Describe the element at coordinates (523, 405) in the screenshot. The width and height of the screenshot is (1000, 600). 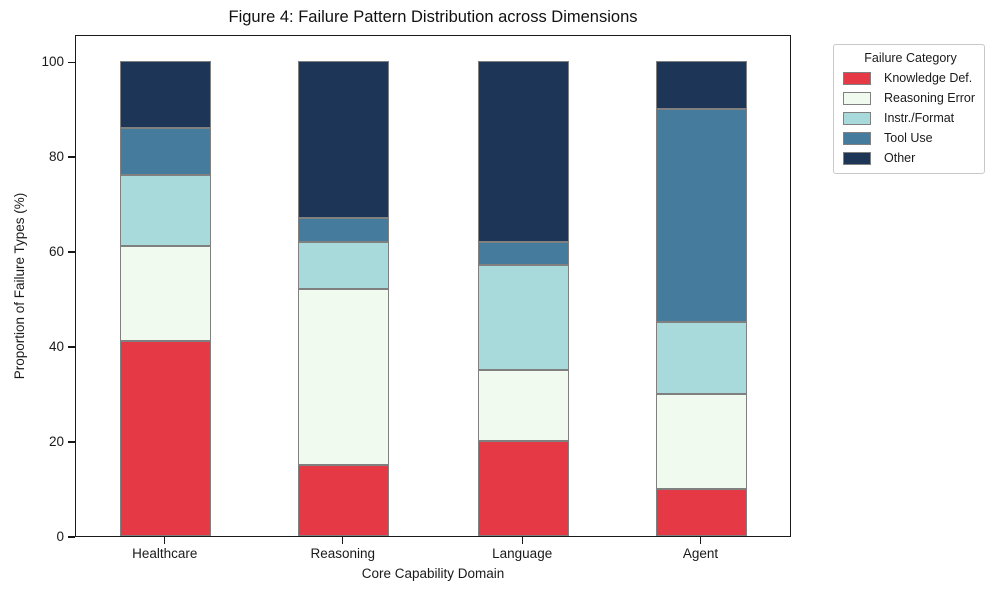
I see `bar-segment-language-reasoning-error` at that location.